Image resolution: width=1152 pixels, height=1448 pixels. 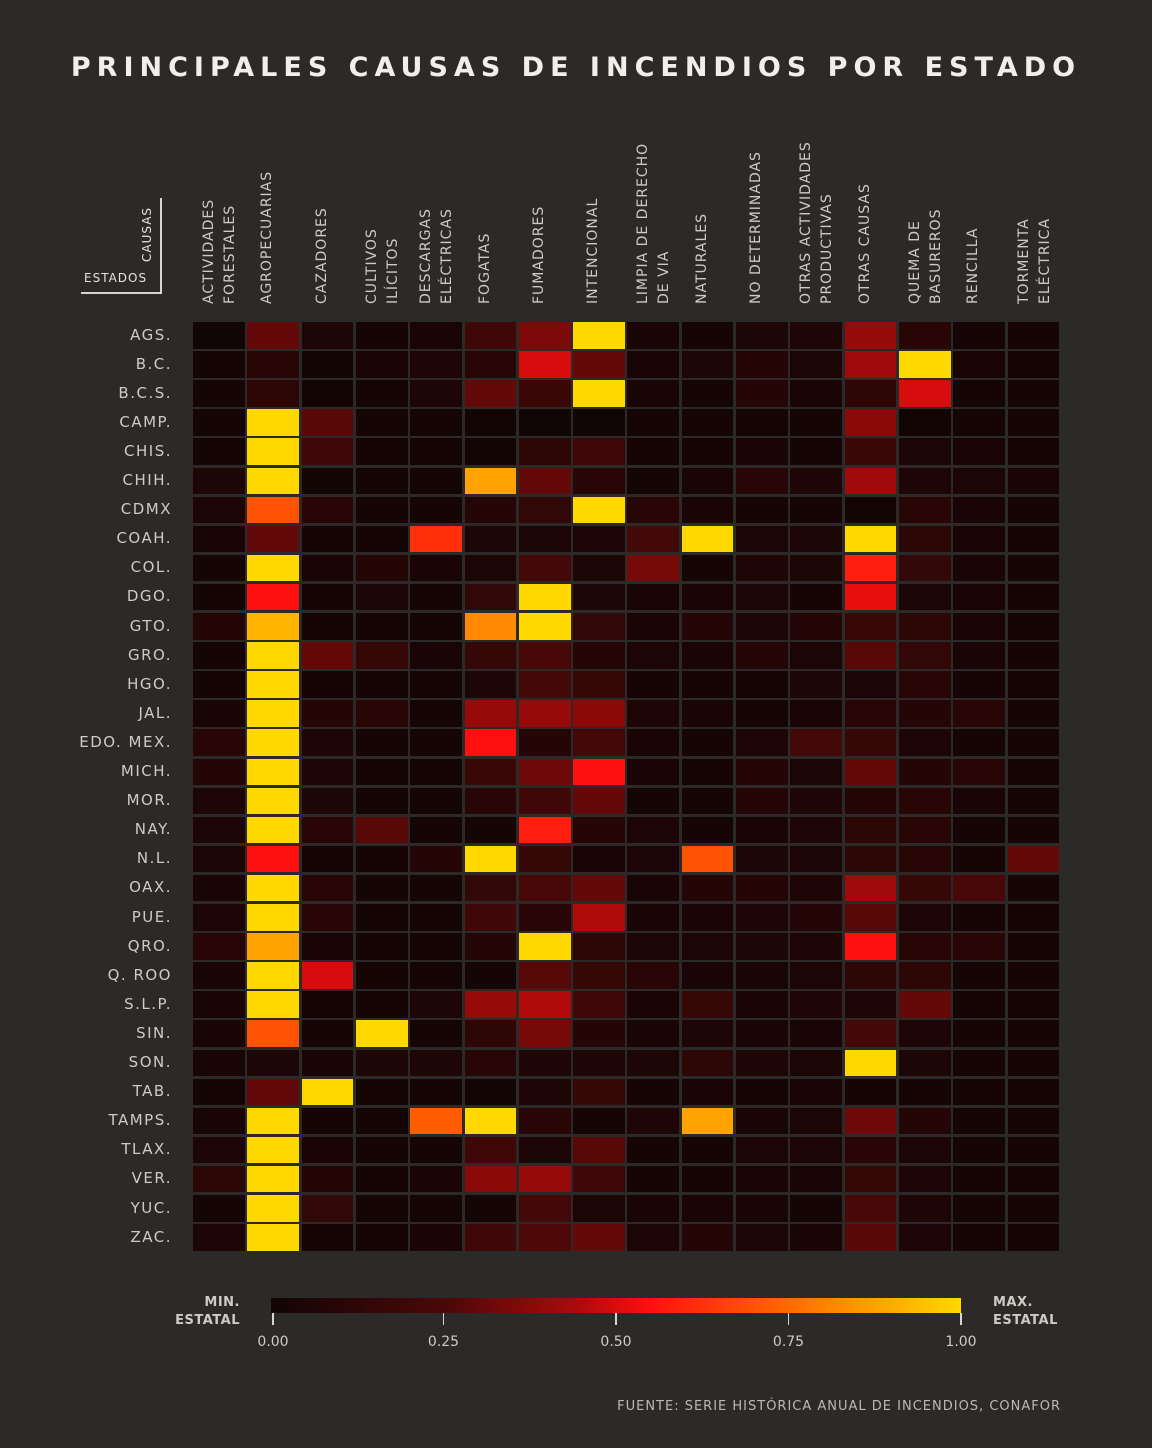 What do you see at coordinates (273, 1319) in the screenshot?
I see `legend-tick-mark` at bounding box center [273, 1319].